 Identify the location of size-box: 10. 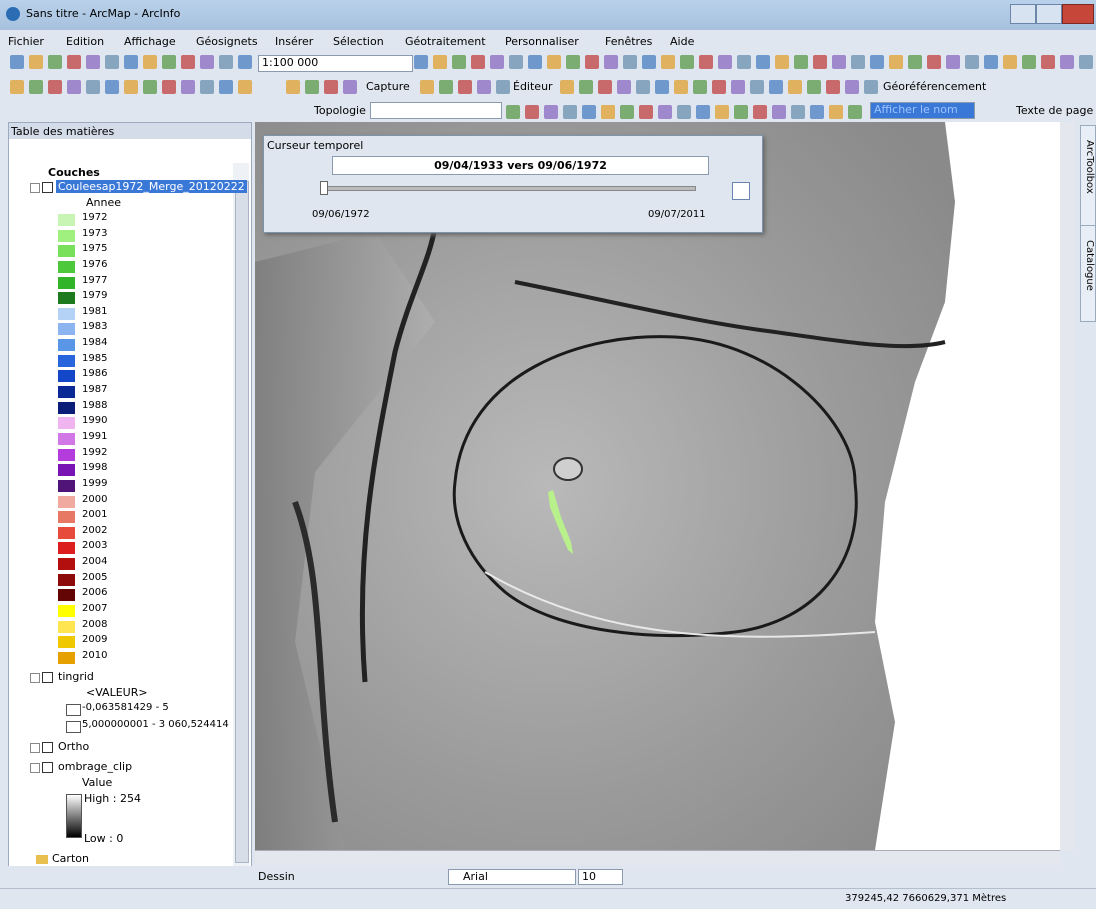
(600, 877).